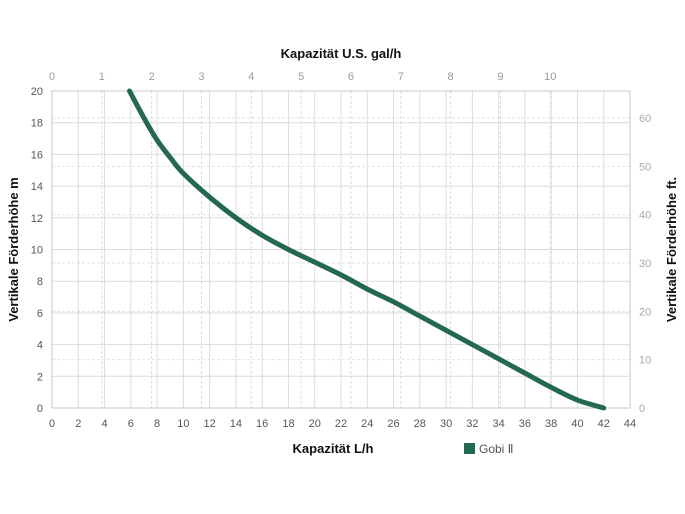 This screenshot has width=685, height=514. Describe the element at coordinates (37, 187) in the screenshot. I see `tick-label-y: 14` at that location.